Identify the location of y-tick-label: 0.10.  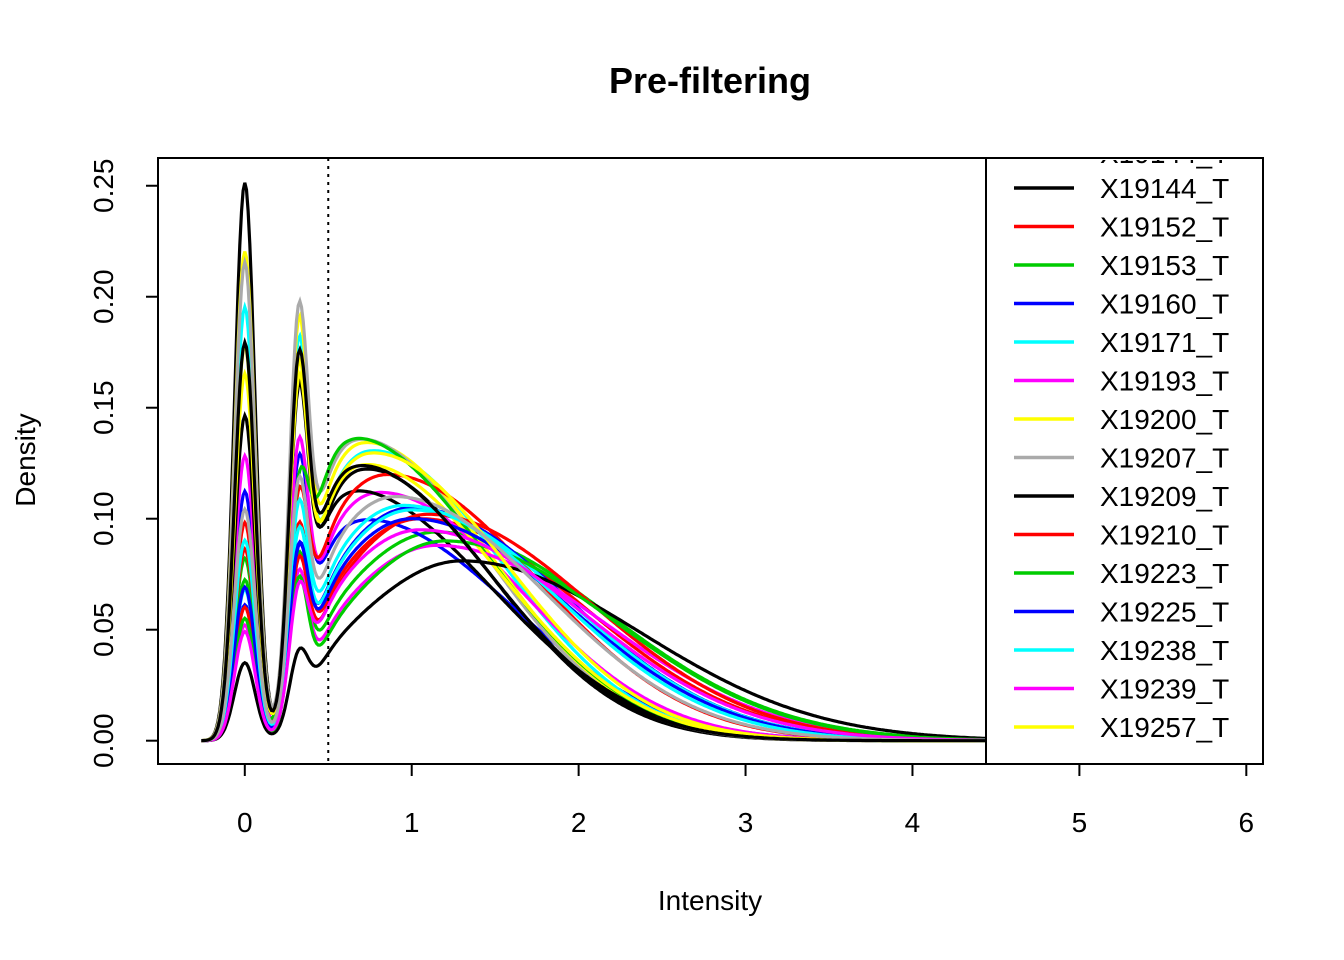
(103, 518).